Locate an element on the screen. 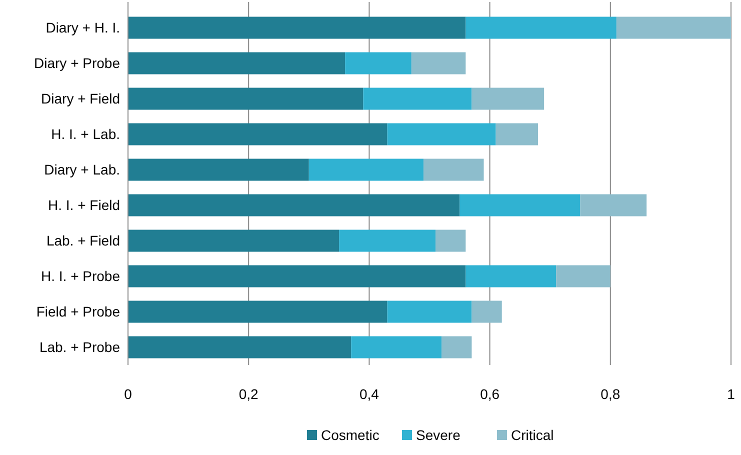 Image resolution: width=741 pixels, height=455 pixels. x-tick-label: 0,2 is located at coordinates (248, 394).